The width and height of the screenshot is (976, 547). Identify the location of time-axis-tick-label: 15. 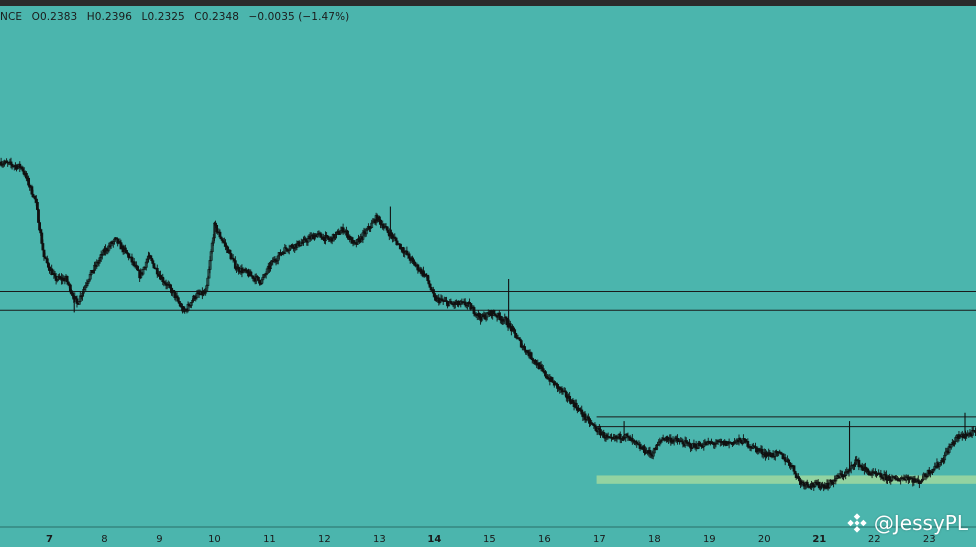
(489, 539).